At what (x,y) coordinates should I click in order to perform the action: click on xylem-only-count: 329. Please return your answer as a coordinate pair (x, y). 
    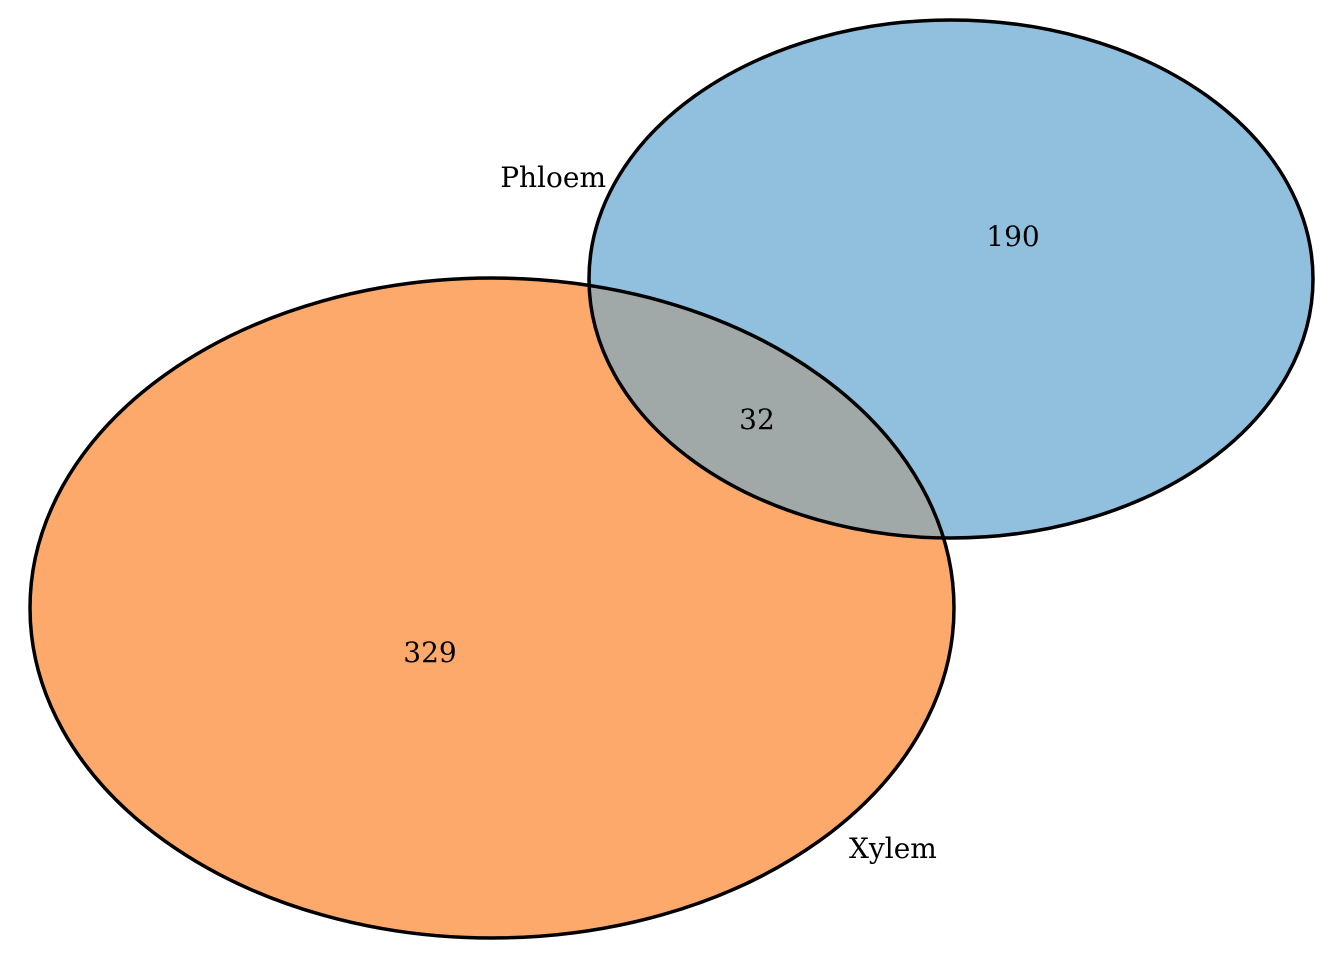
    Looking at the image, I should click on (429, 652).